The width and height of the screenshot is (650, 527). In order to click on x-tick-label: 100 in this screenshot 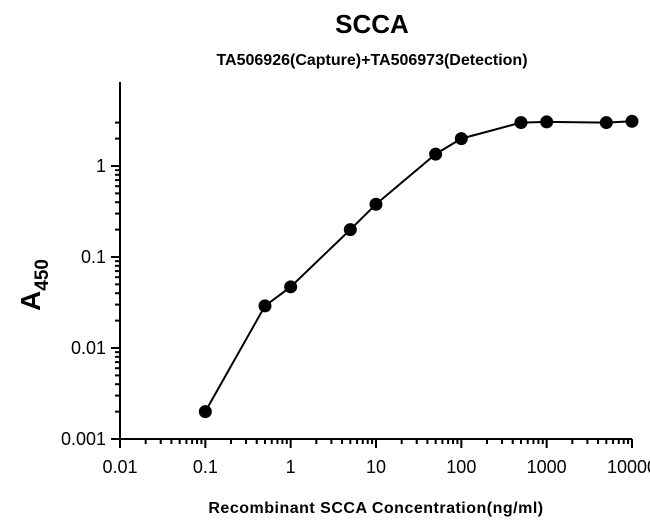, I will do `click(461, 467)`.